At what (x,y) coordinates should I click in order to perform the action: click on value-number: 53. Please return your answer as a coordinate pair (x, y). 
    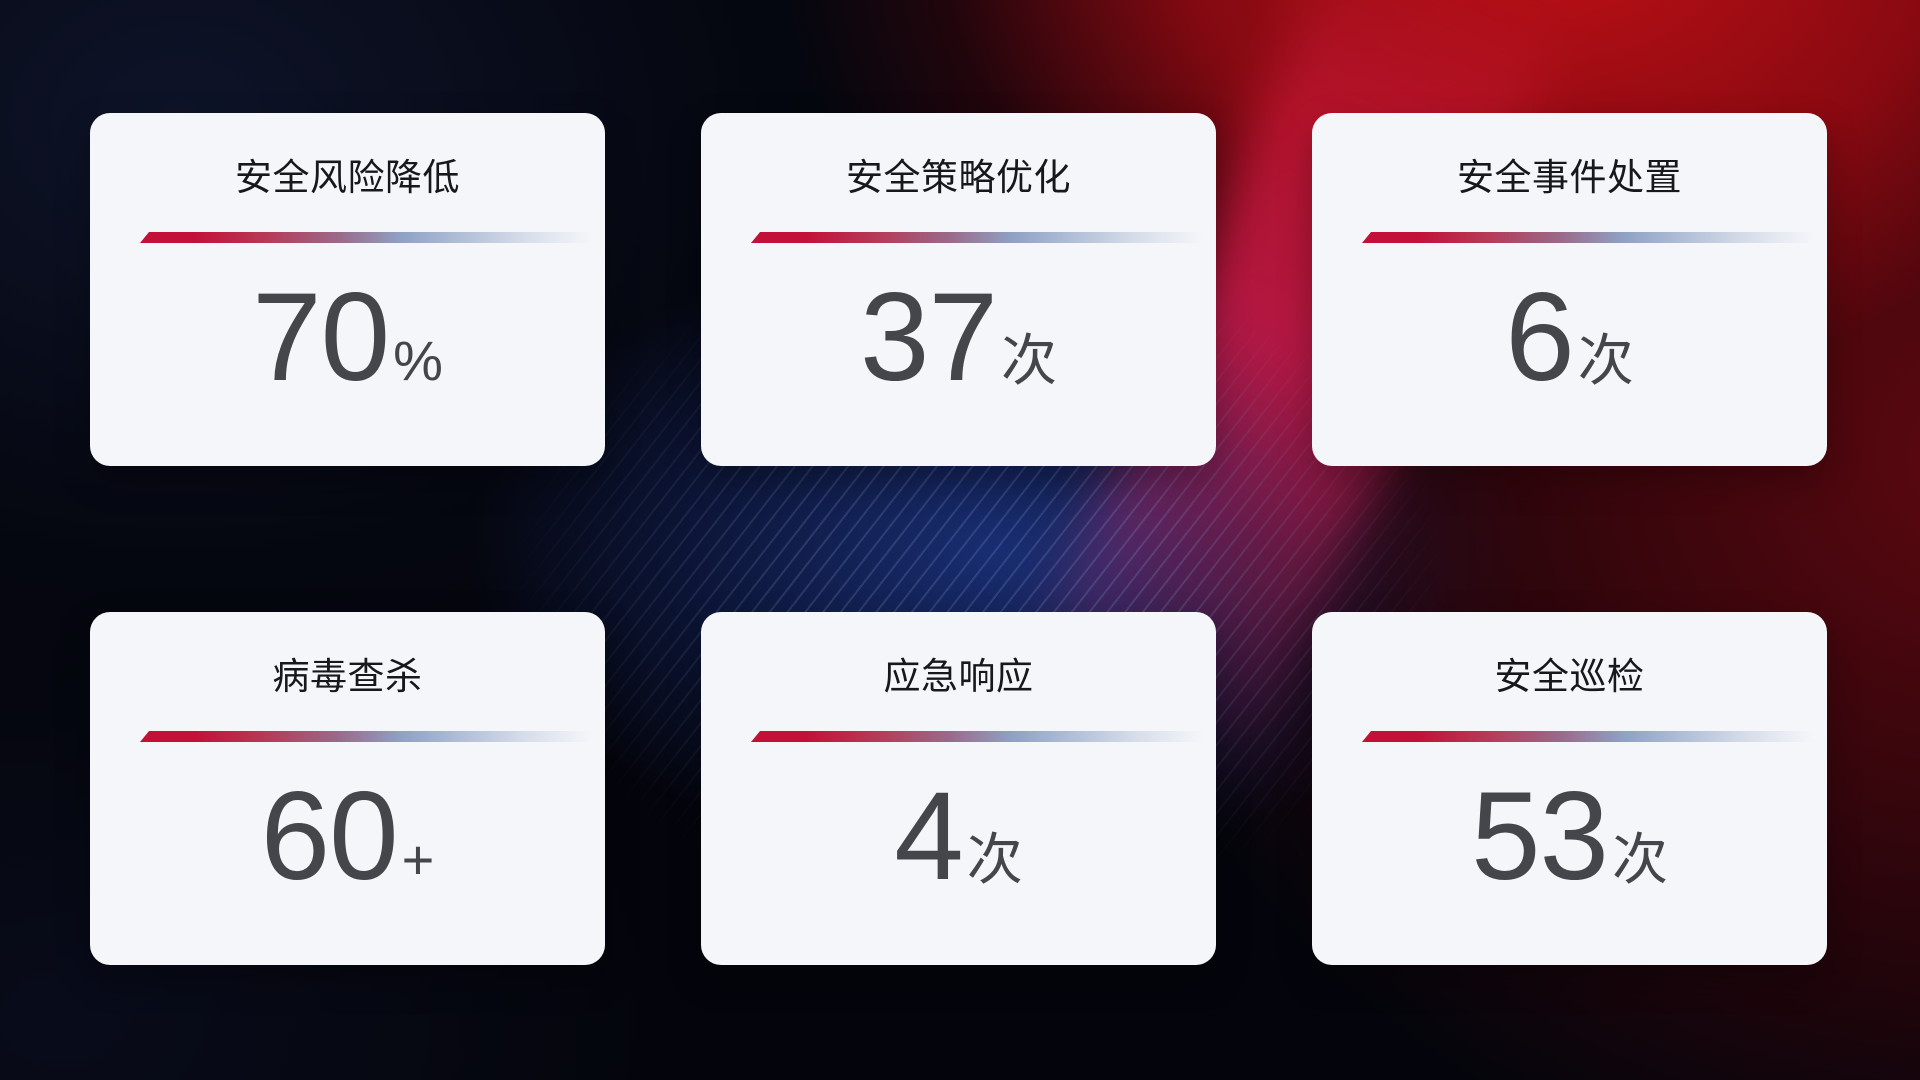
    Looking at the image, I should click on (1539, 836).